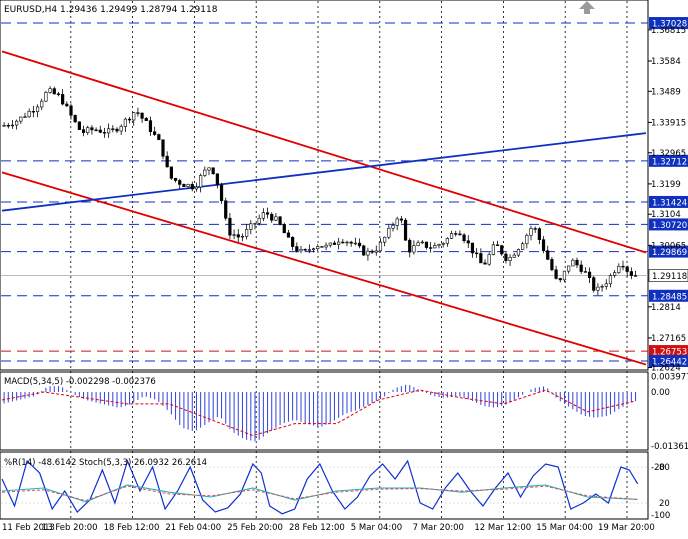 This screenshot has height=539, width=688. I want to click on level-badge-label: 1.26442, so click(669, 362).